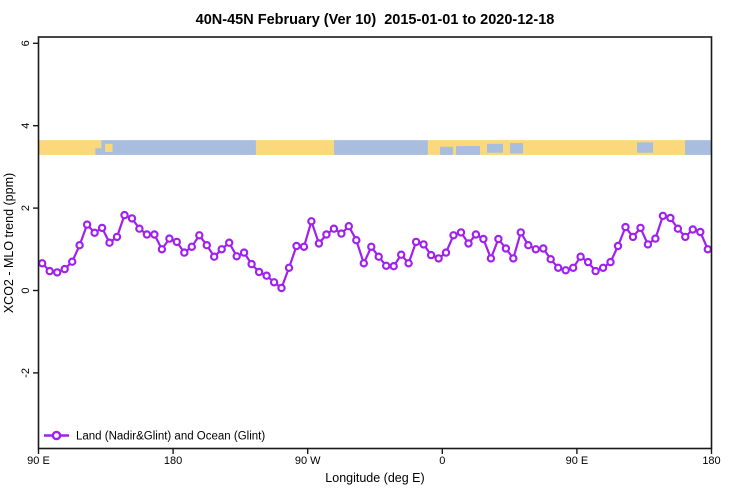 This screenshot has height=500, width=750. I want to click on legend-marker-icon, so click(56, 435).